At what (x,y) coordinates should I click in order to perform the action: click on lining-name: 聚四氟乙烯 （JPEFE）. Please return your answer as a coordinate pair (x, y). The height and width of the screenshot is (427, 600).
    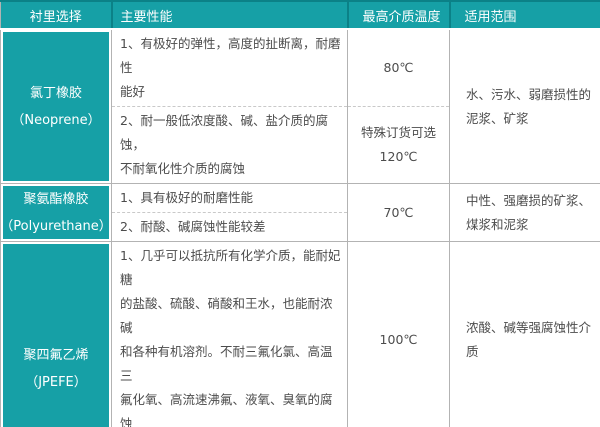
    Looking at the image, I should click on (56, 335).